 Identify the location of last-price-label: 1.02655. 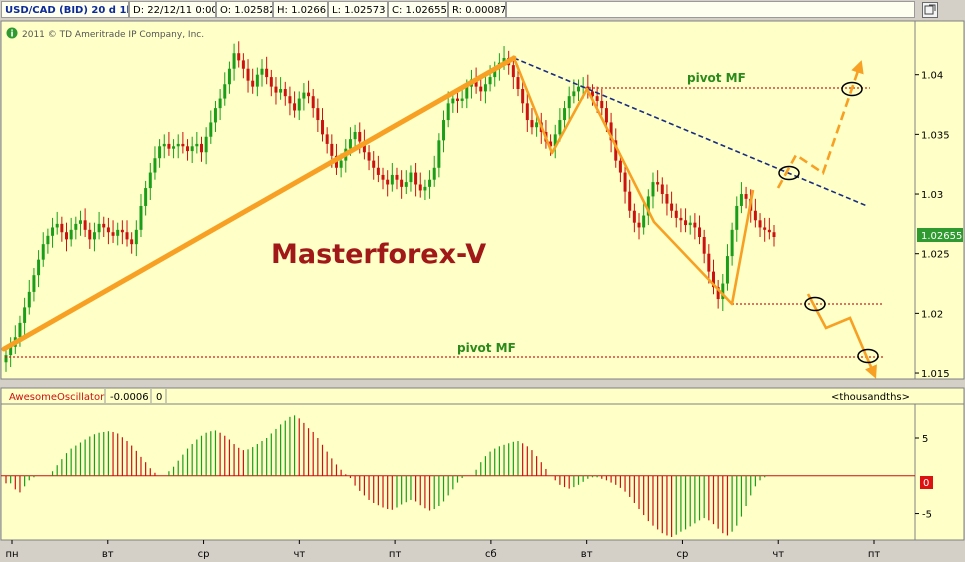
(941, 236).